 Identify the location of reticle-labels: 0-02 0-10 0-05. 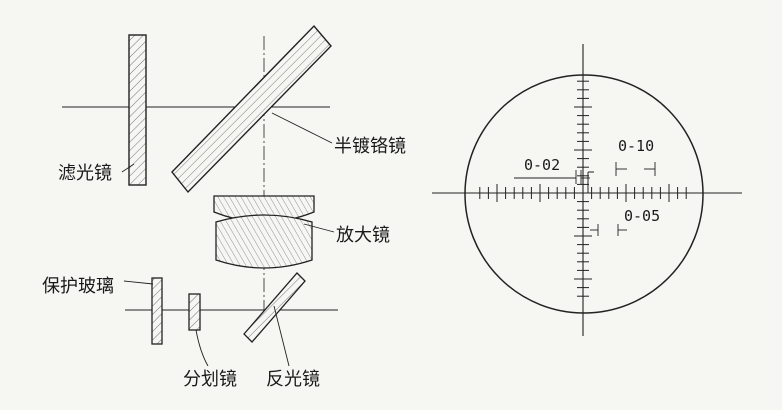
(592, 181).